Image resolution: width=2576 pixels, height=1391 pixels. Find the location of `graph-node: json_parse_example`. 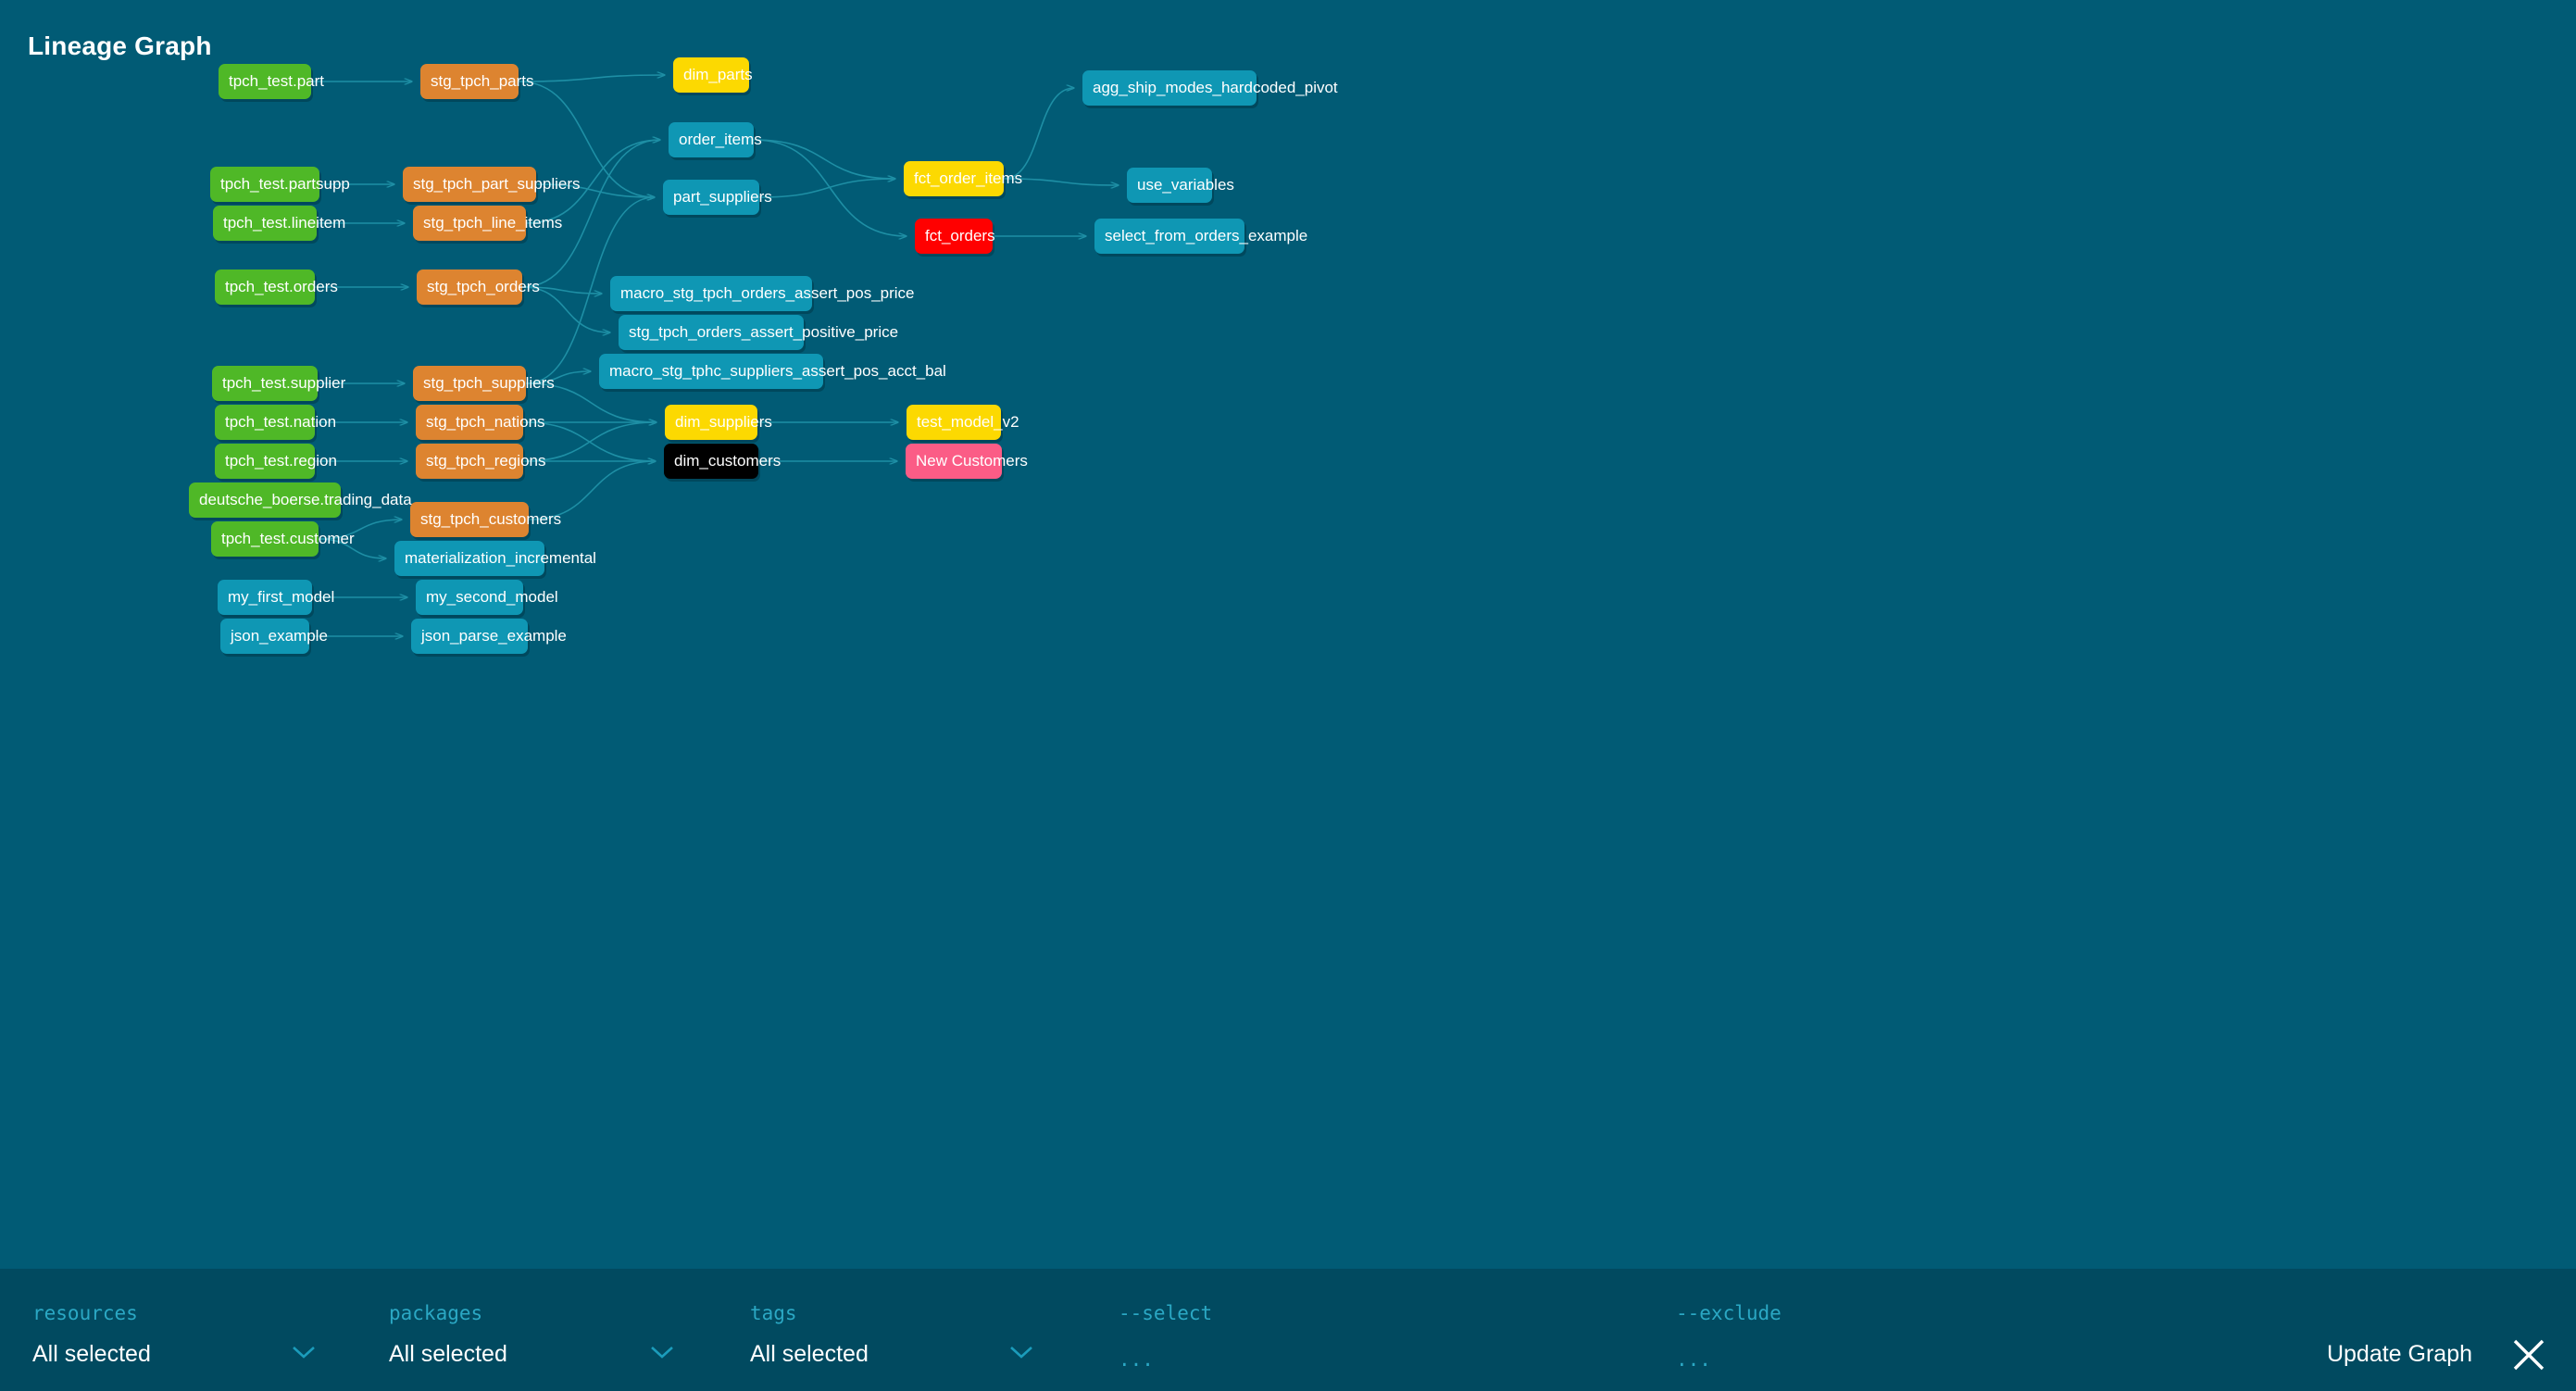

graph-node: json_parse_example is located at coordinates (489, 636).